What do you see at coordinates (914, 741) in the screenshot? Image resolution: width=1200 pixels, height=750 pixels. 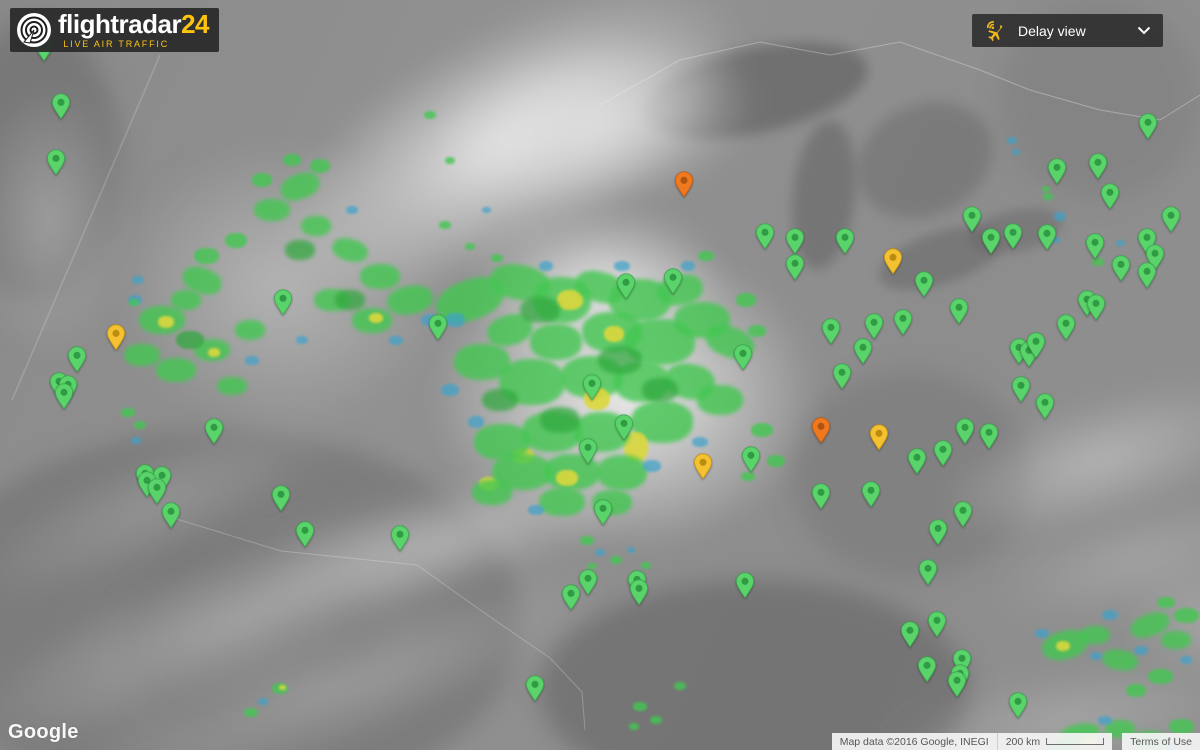 I see `map-data-credit: Map data ©2016 Google, INEGI` at bounding box center [914, 741].